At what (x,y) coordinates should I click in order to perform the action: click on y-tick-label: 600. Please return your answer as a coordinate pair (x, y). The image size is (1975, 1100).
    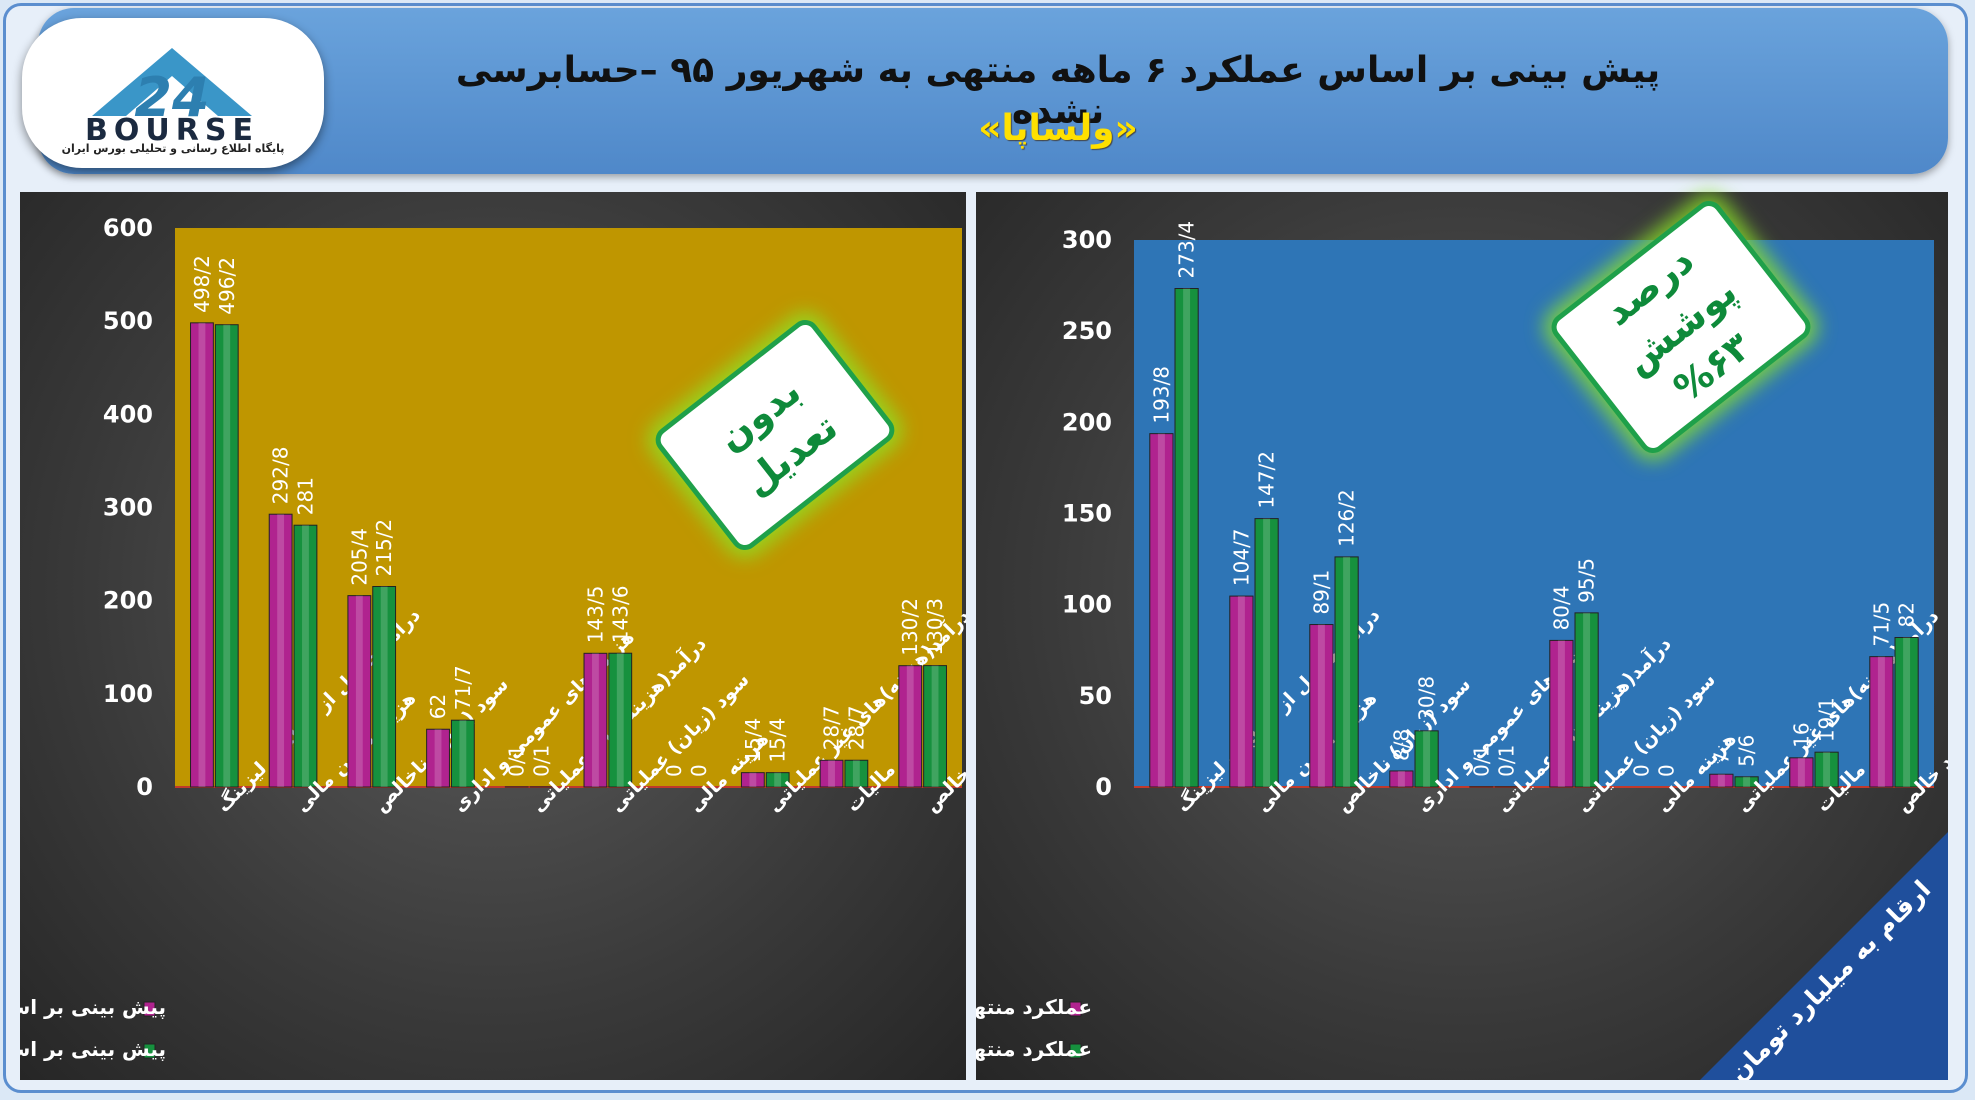
    Looking at the image, I should click on (128, 228).